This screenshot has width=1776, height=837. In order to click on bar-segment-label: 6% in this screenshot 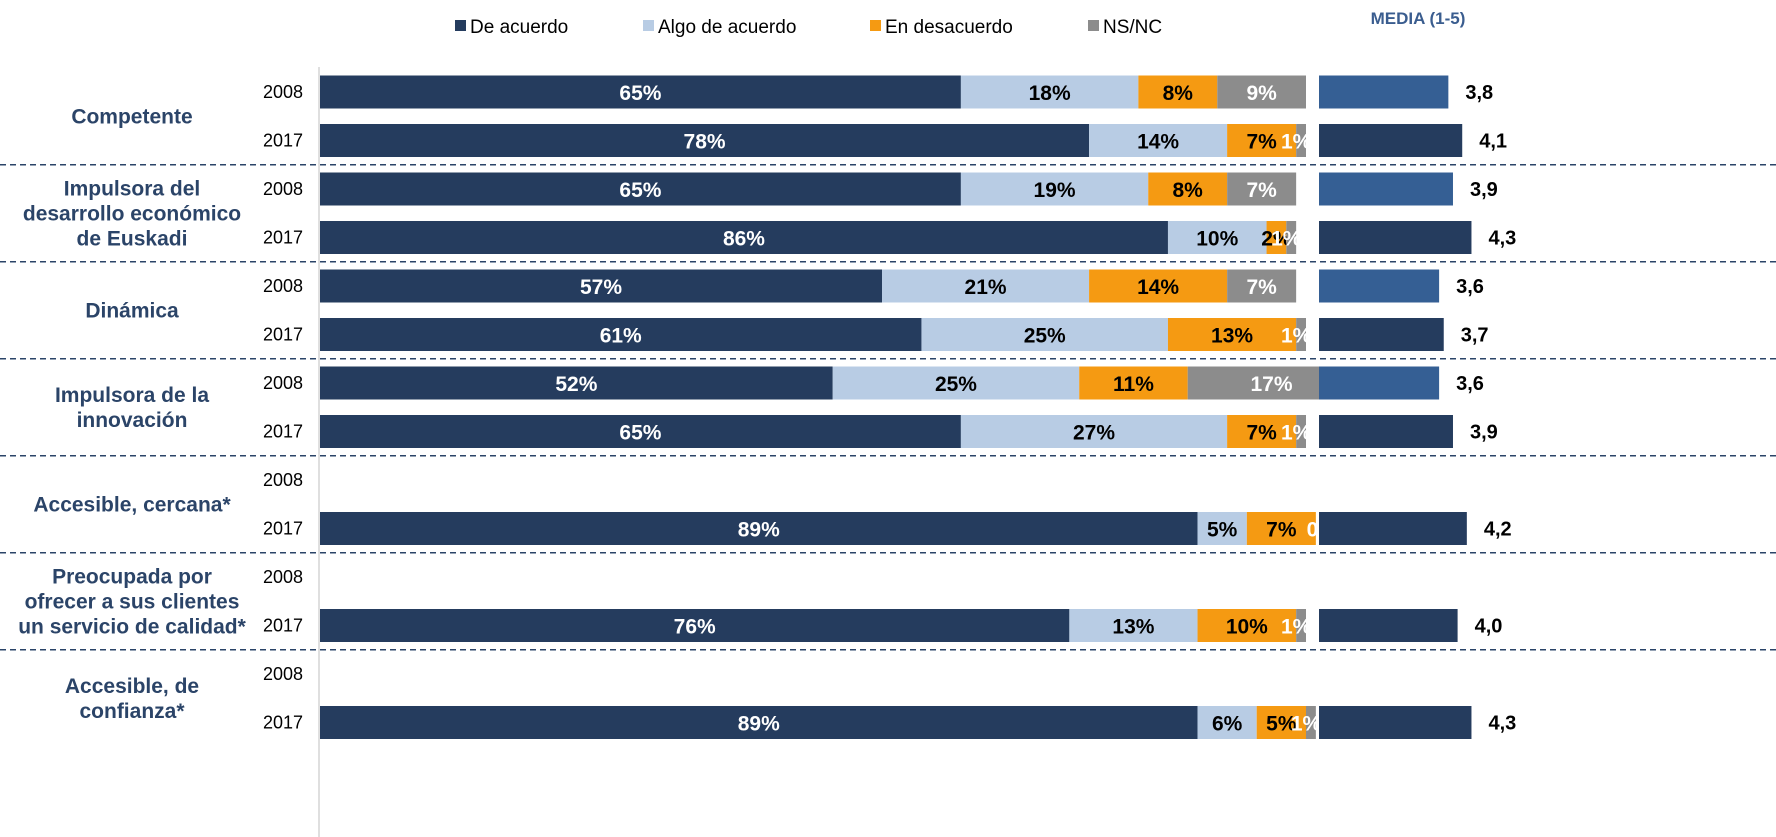, I will do `click(1227, 724)`.